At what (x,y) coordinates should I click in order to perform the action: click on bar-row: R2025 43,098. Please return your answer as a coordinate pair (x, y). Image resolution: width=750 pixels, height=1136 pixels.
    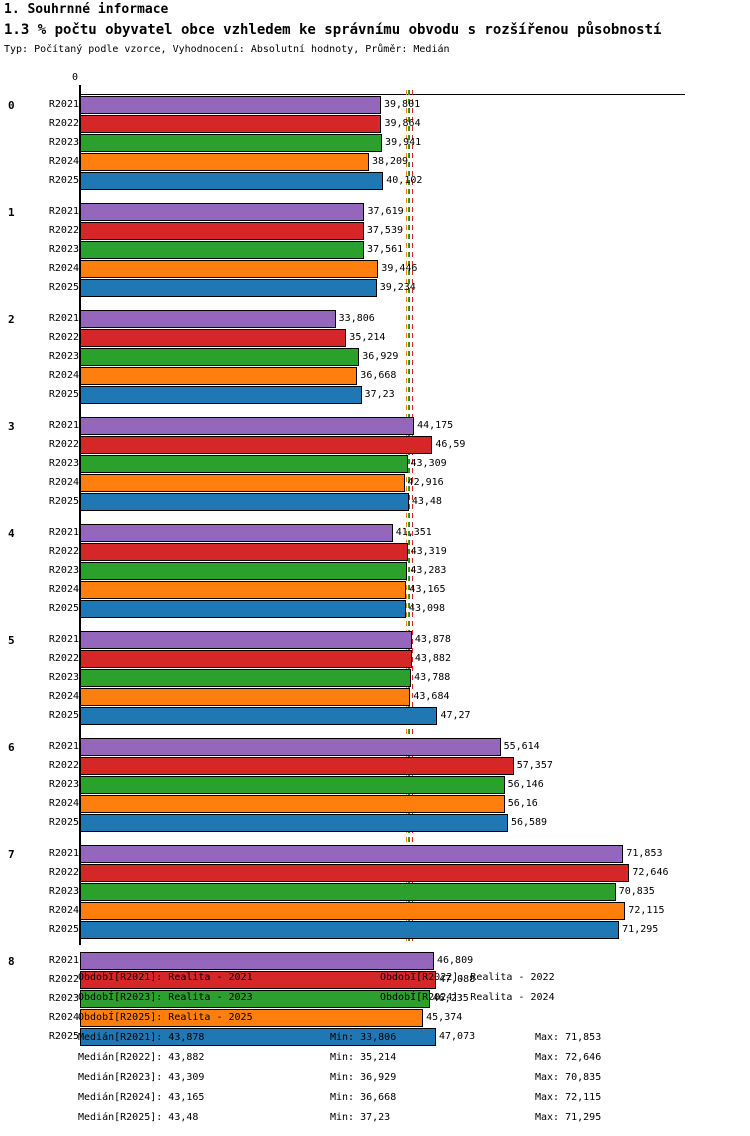
    Looking at the image, I should click on (375, 609).